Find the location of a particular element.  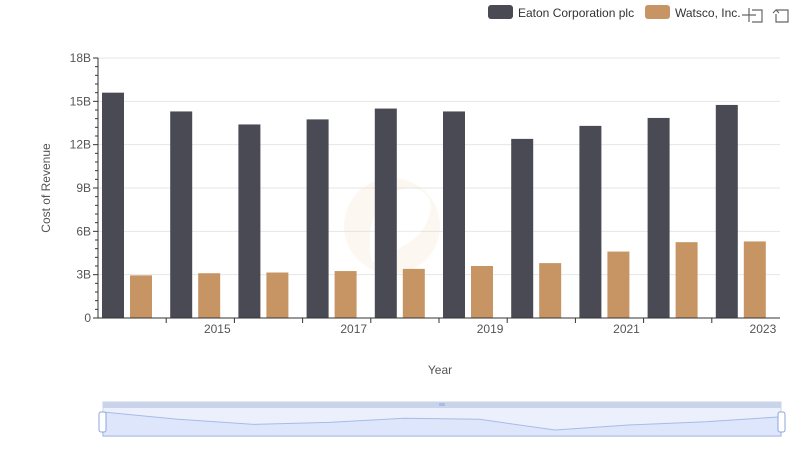

x-axis-ticks: 2015 2017 2019 2021 2023 is located at coordinates (471, 327).